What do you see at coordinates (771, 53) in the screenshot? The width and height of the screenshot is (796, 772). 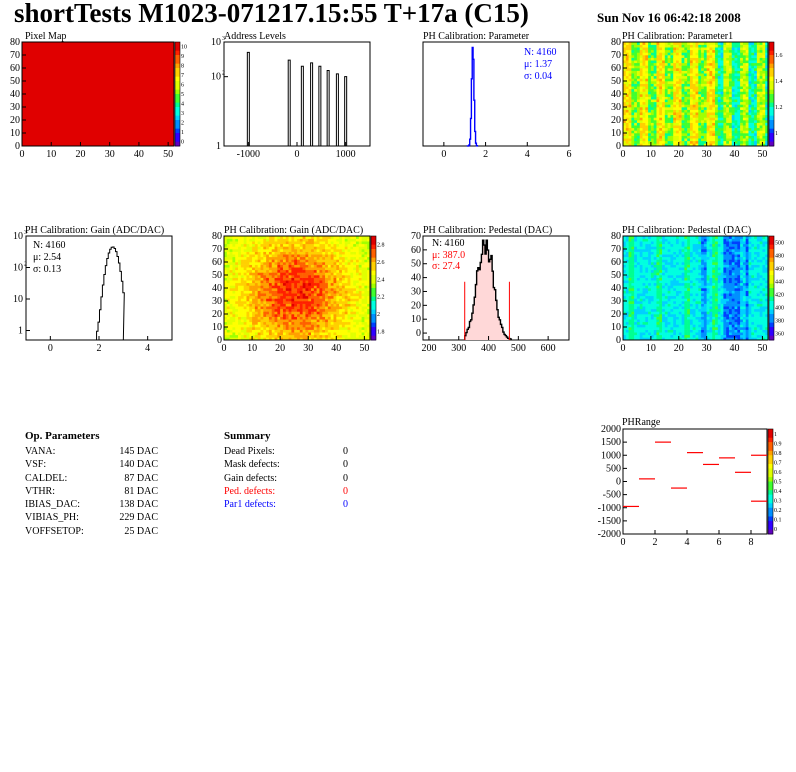 I see `ph-calib-parameter1-colorbar-cell` at bounding box center [771, 53].